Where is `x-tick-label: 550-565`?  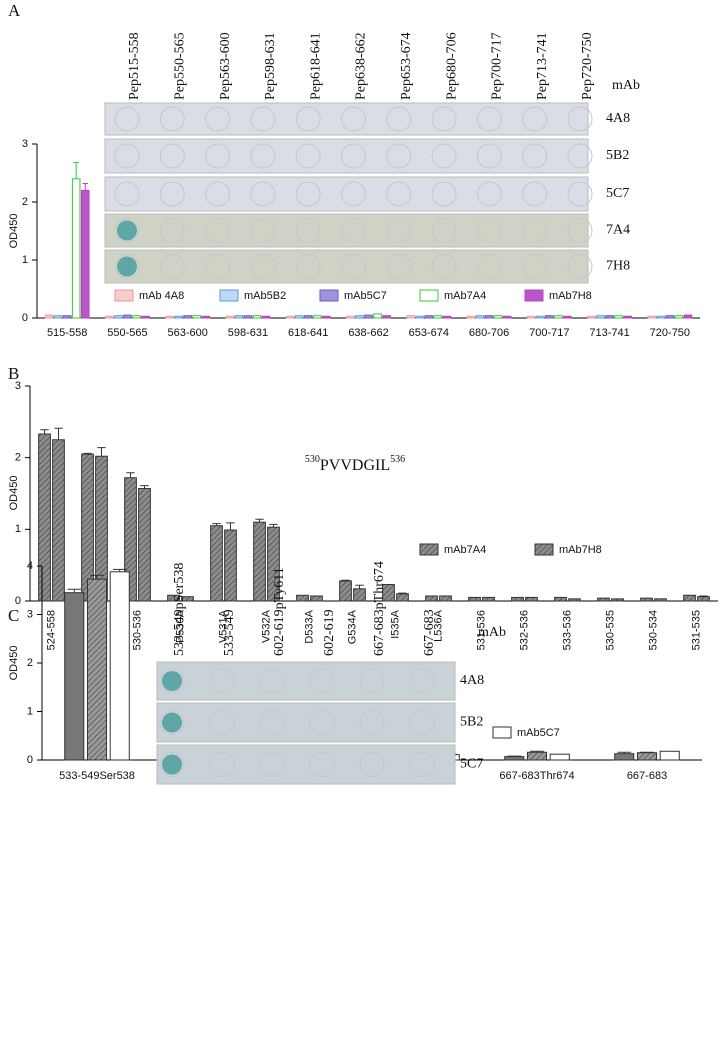 x-tick-label: 550-565 is located at coordinates (127, 333).